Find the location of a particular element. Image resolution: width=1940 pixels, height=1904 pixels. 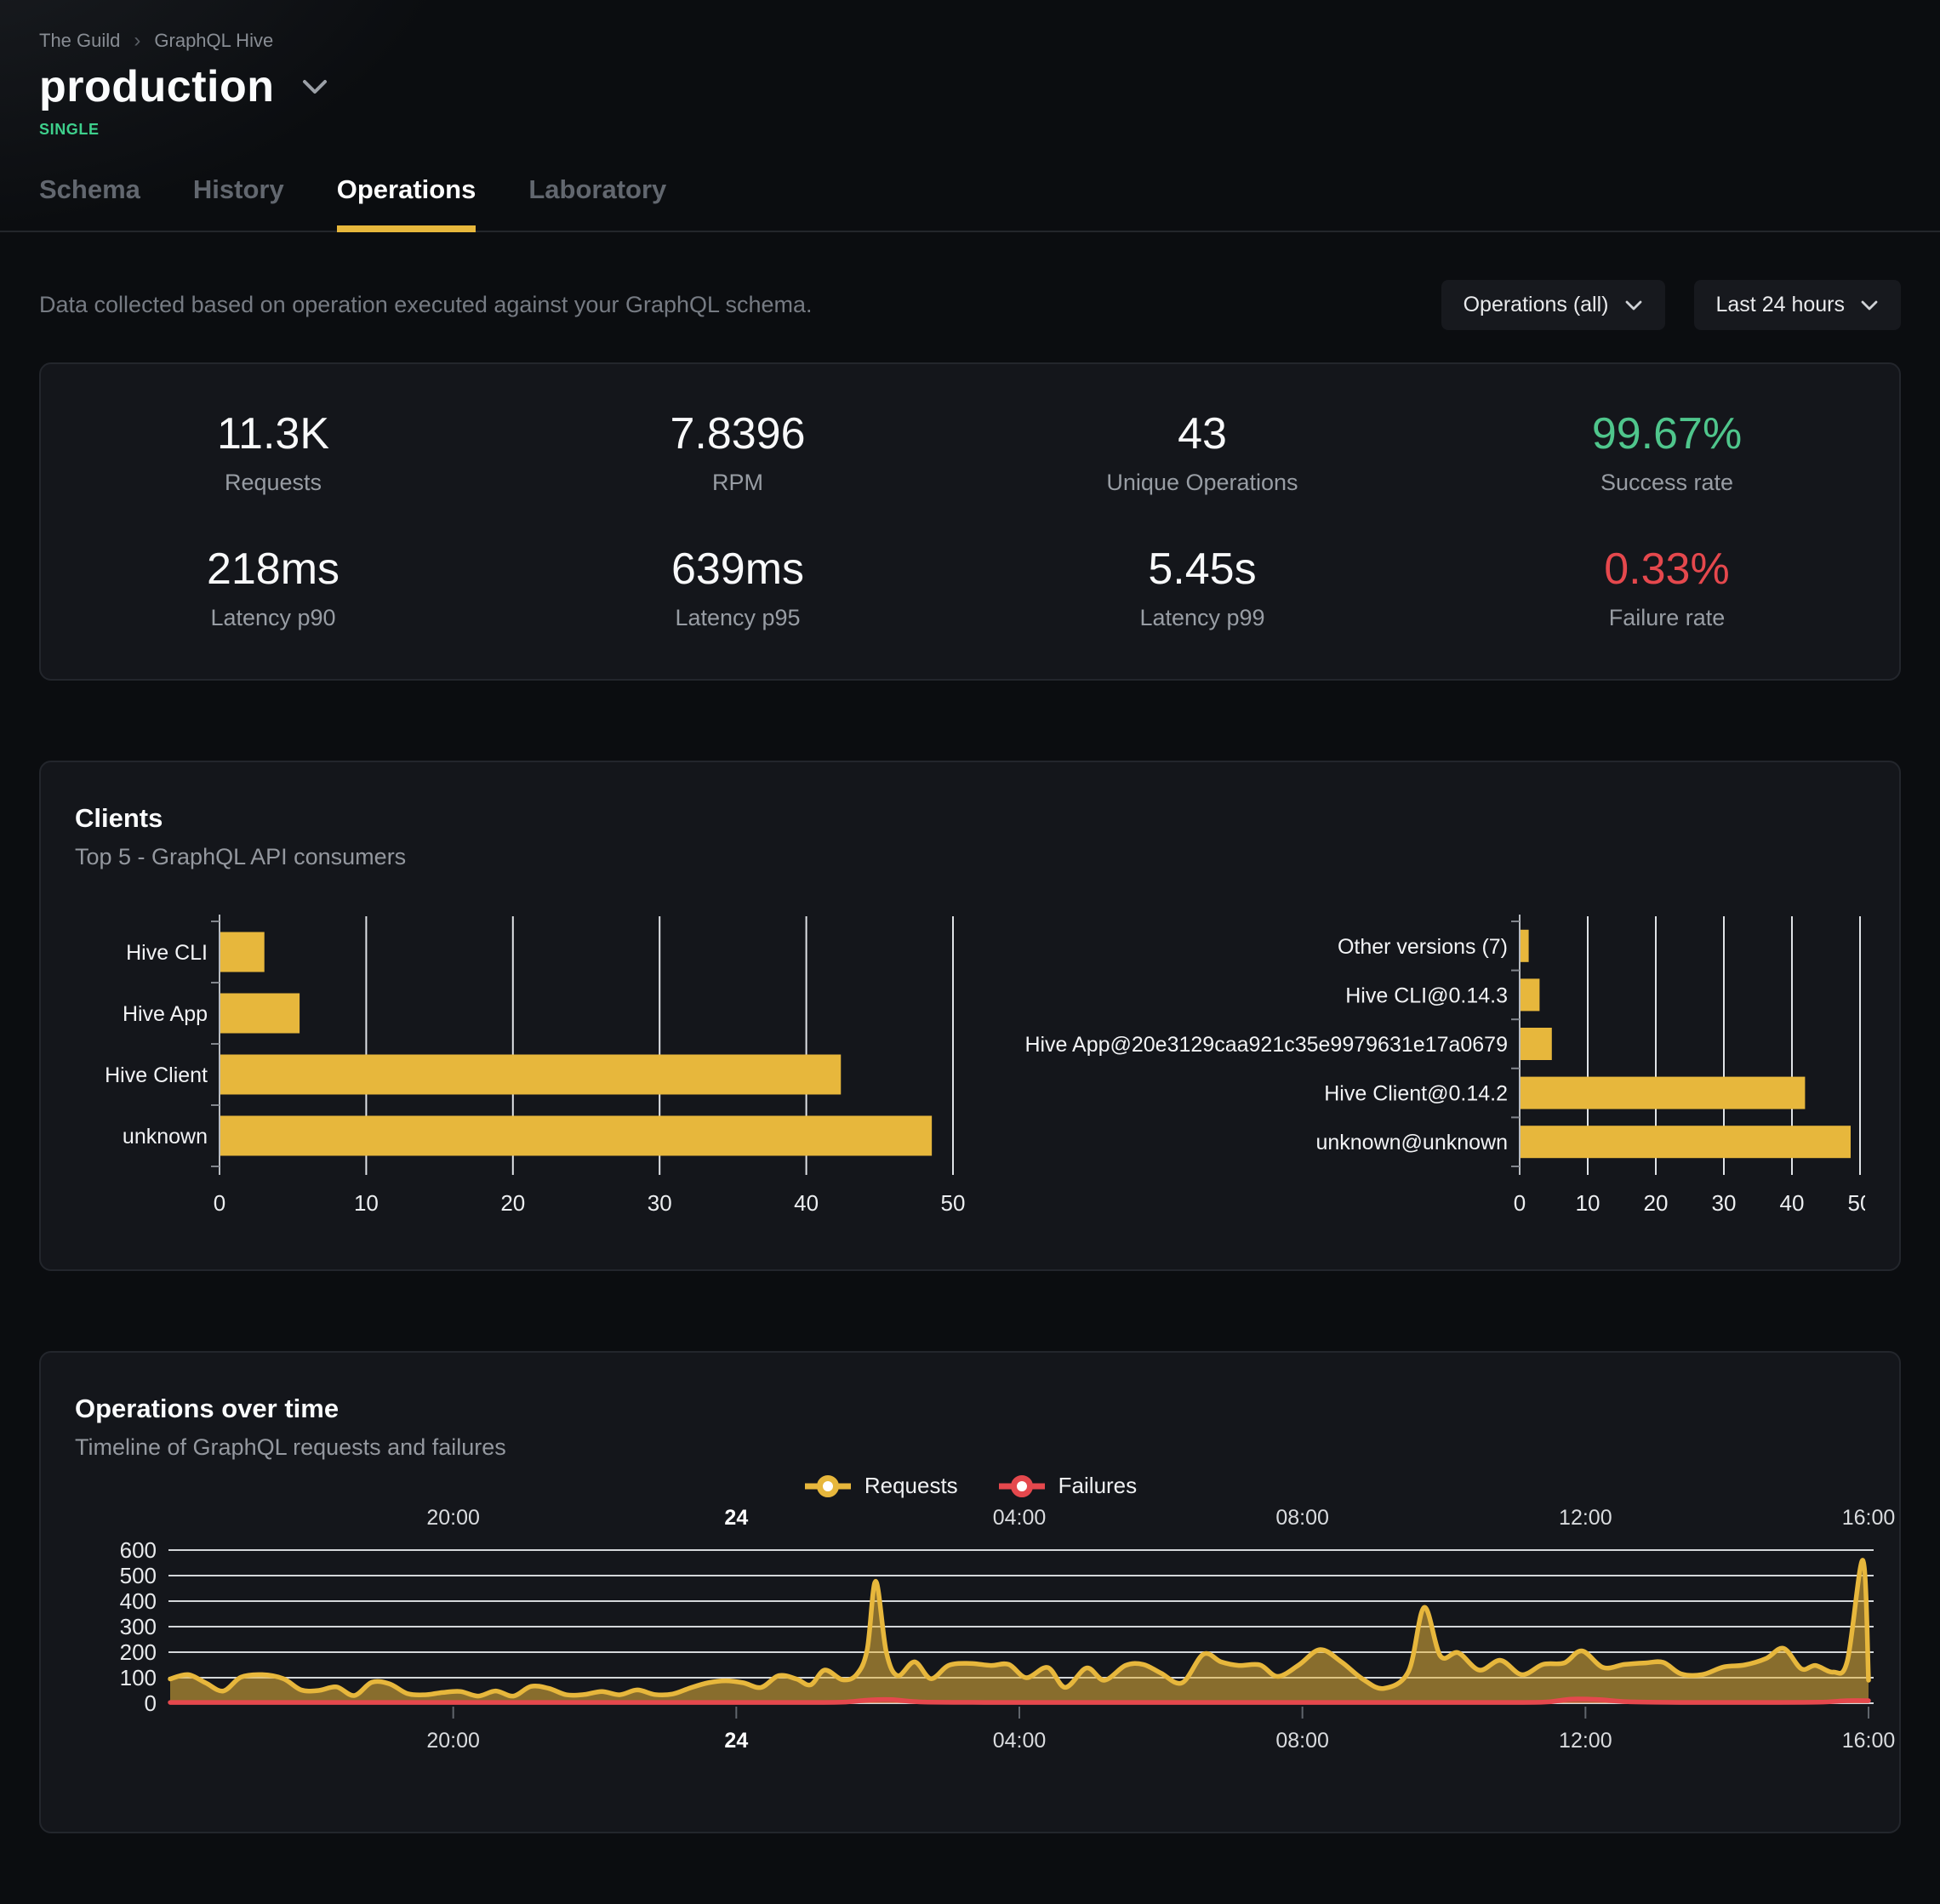

stat-value: 11.3K is located at coordinates (273, 434).